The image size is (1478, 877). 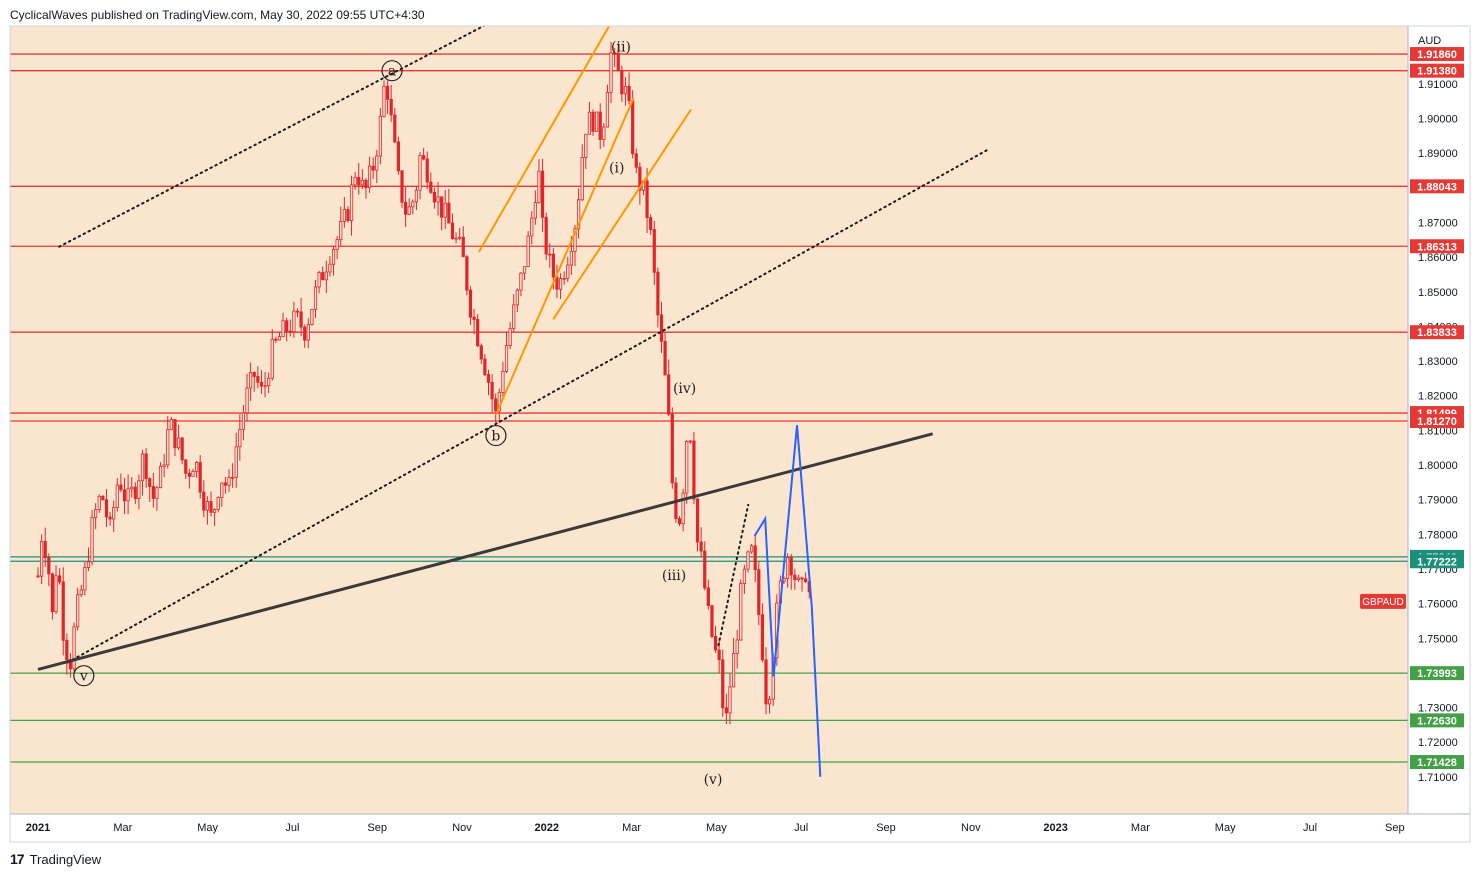 I want to click on symbol-badge, so click(x=1383, y=601).